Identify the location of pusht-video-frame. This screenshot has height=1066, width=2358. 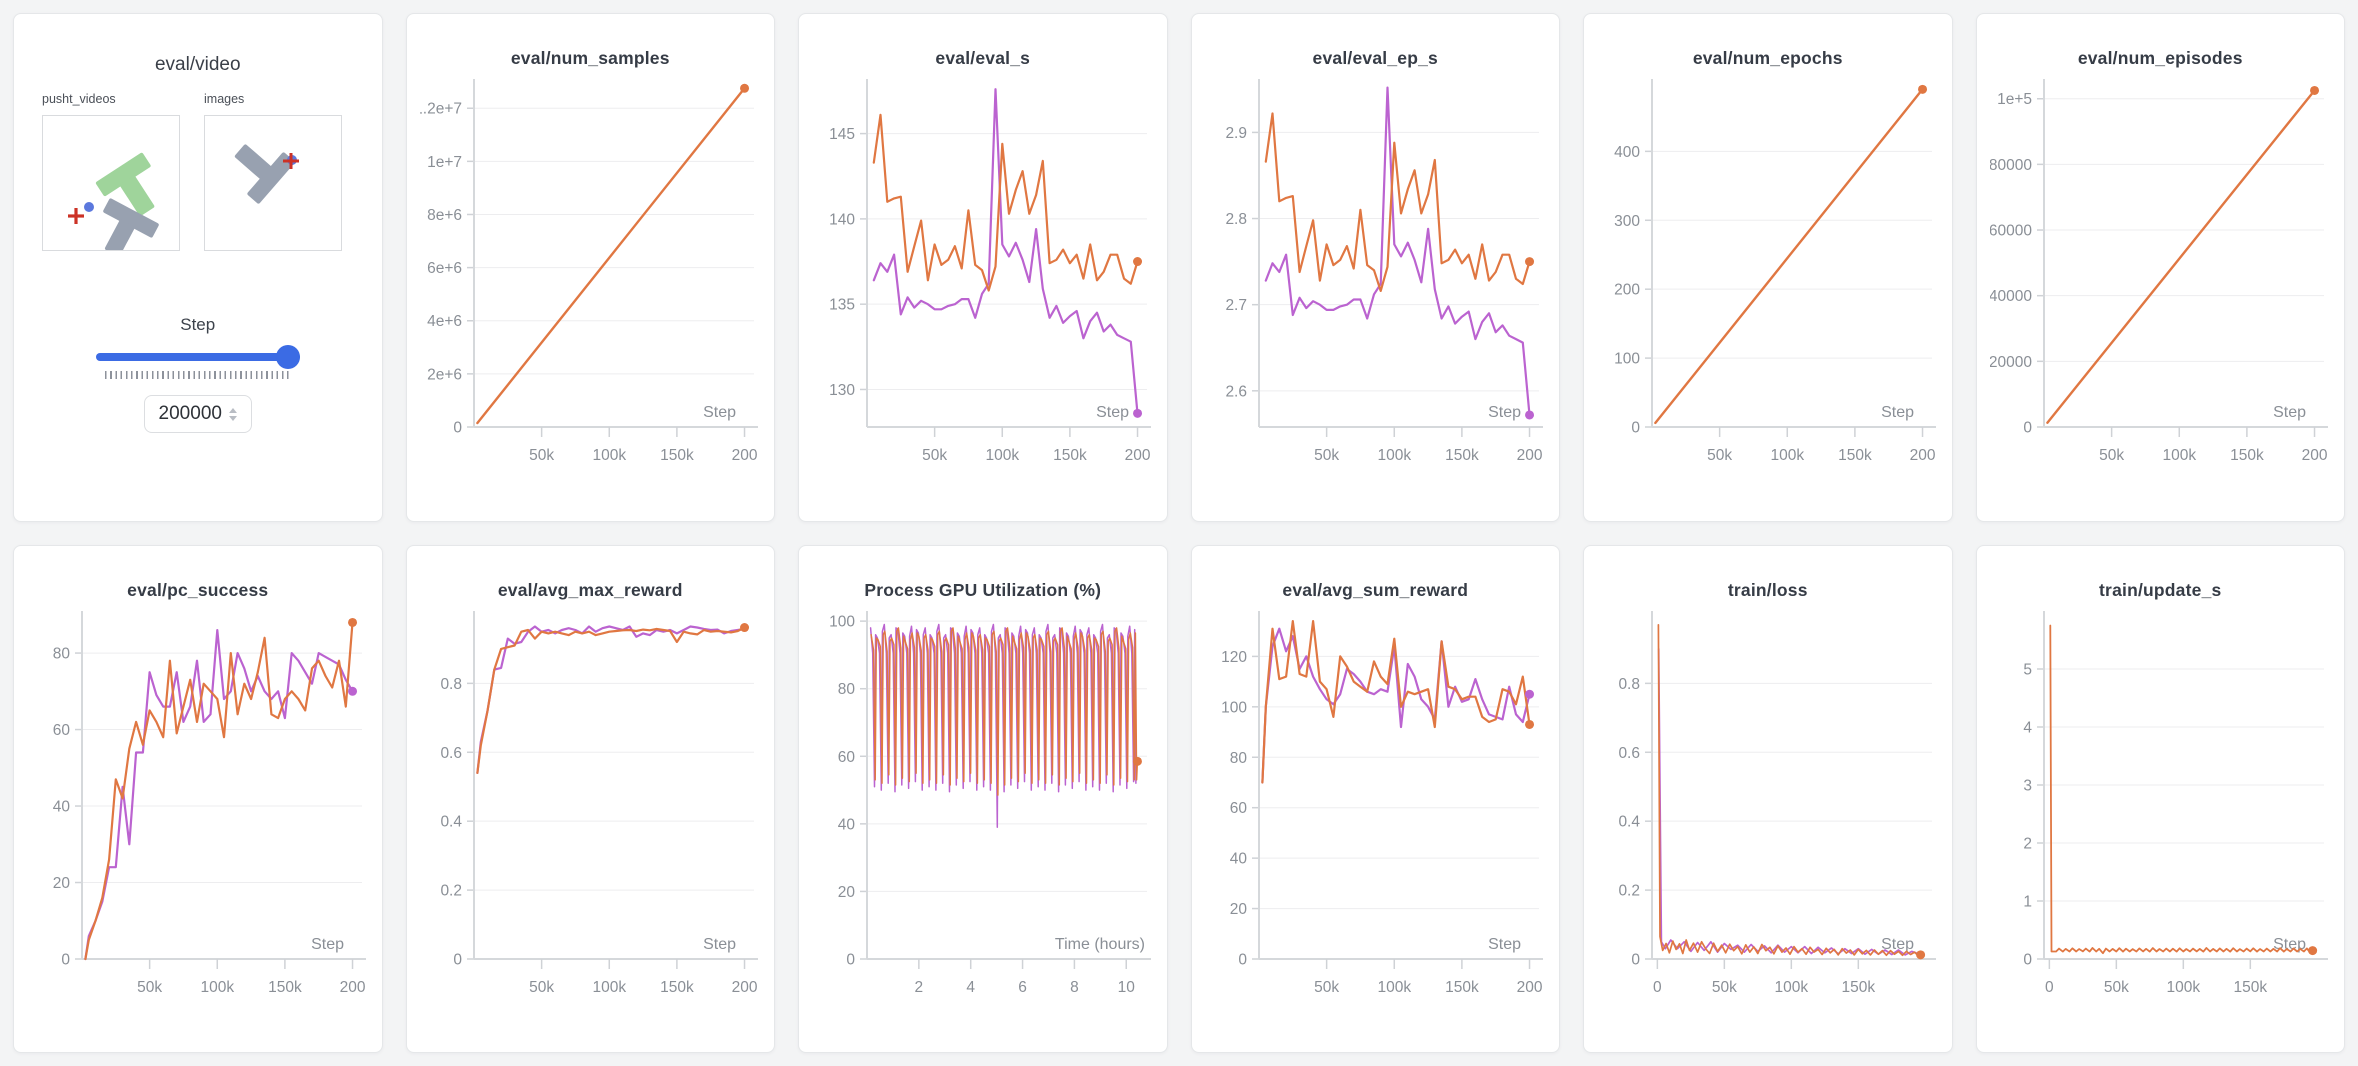
(113, 204).